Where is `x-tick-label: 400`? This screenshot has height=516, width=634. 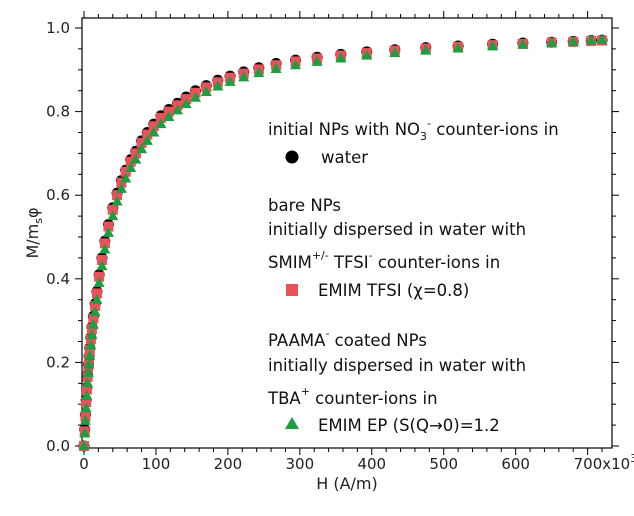
x-tick-label: 400 is located at coordinates (371, 464).